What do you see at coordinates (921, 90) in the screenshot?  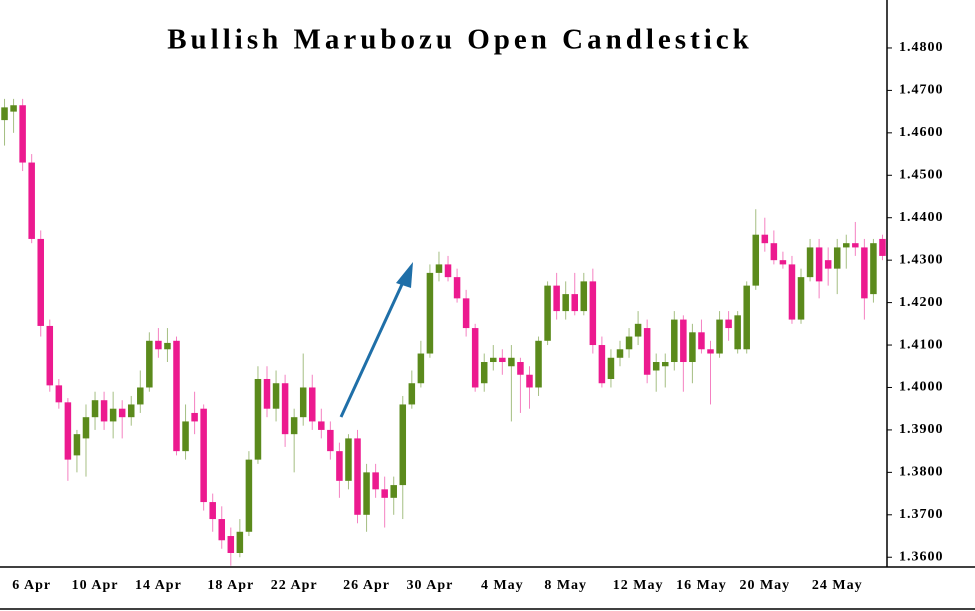 I see `y-tick-label: 1.4700` at bounding box center [921, 90].